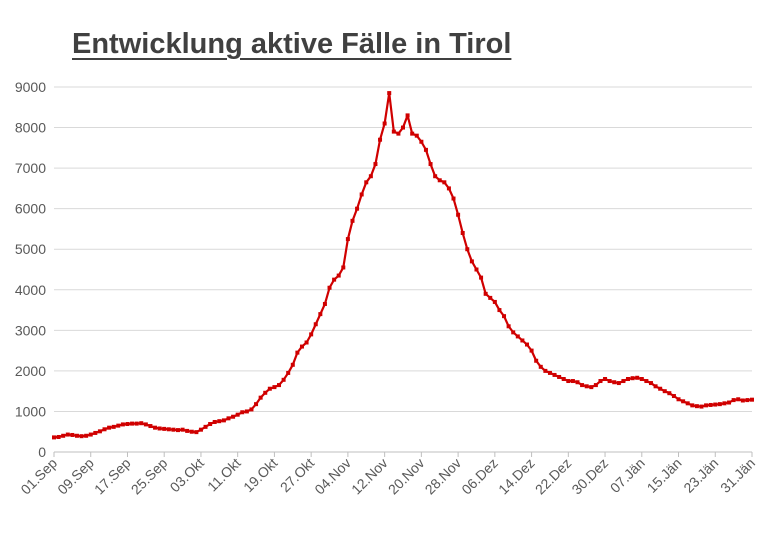 This screenshot has width=768, height=533. What do you see at coordinates (260, 475) in the screenshot?
I see `x-tick-label: 19.Okt` at bounding box center [260, 475].